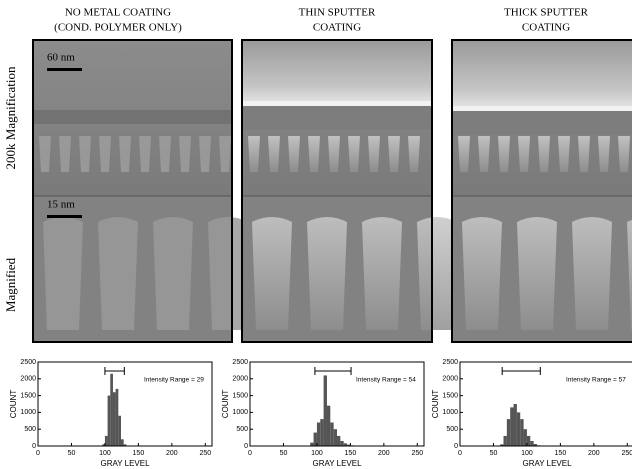  What do you see at coordinates (386, 380) in the screenshot?
I see `annotation: Intensity Range = 54` at bounding box center [386, 380].